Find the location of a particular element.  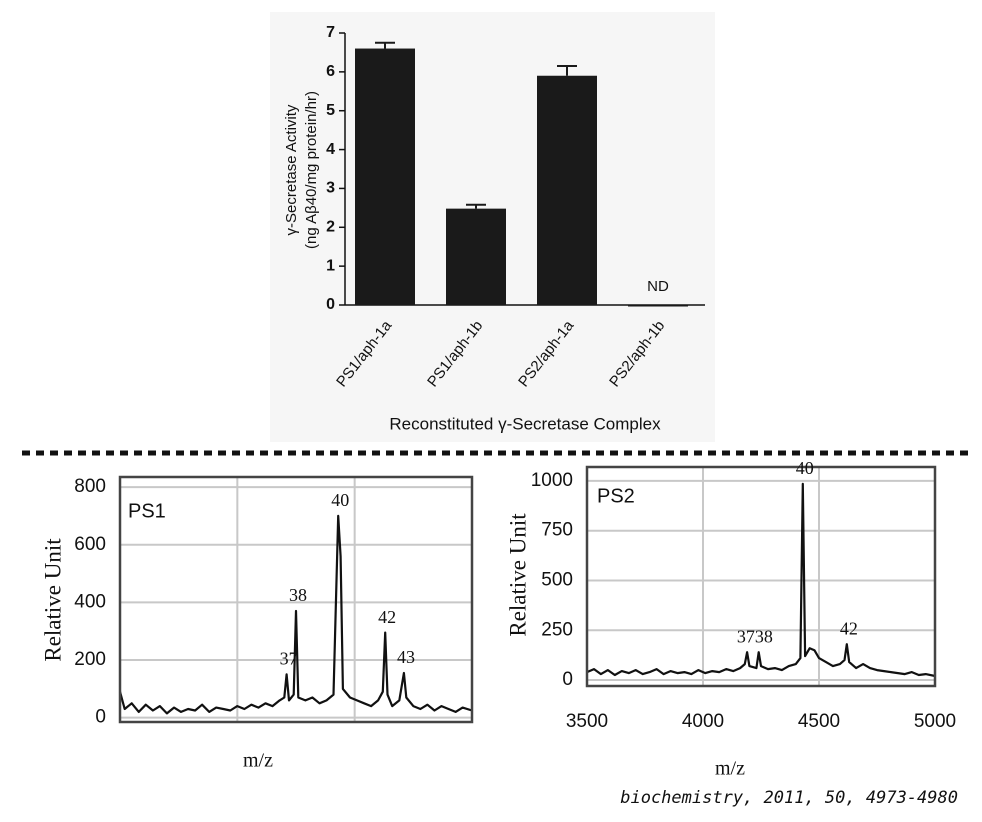

y-tick-label: 6 is located at coordinates (330, 71).